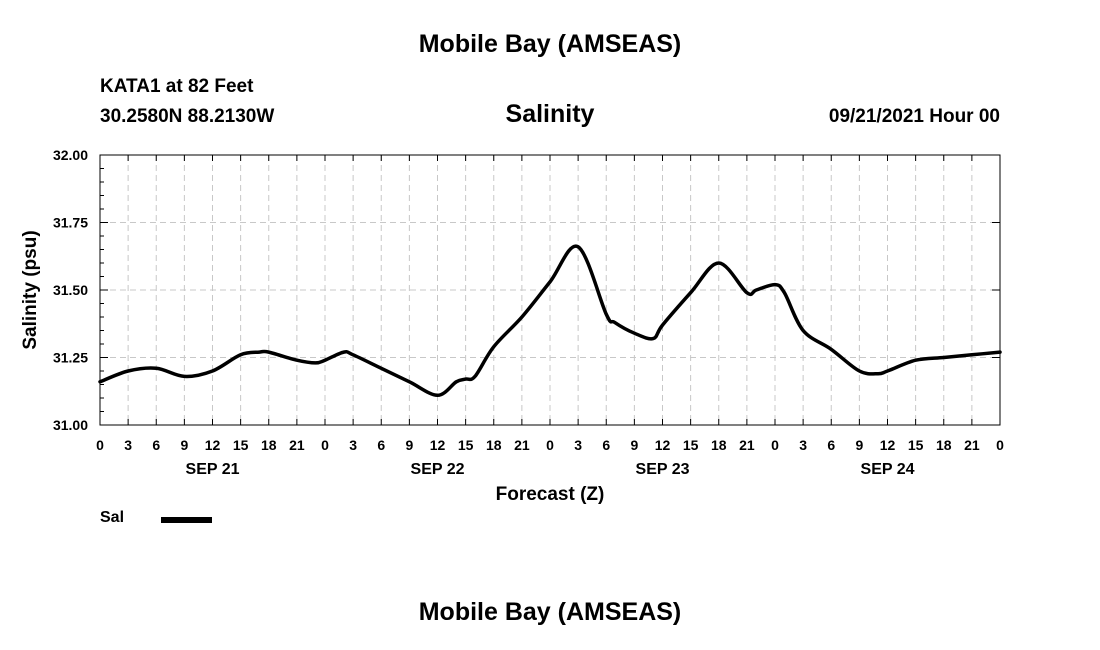 Image resolution: width=1100 pixels, height=650 pixels. What do you see at coordinates (888, 469) in the screenshot?
I see `day-label: SEP 24` at bounding box center [888, 469].